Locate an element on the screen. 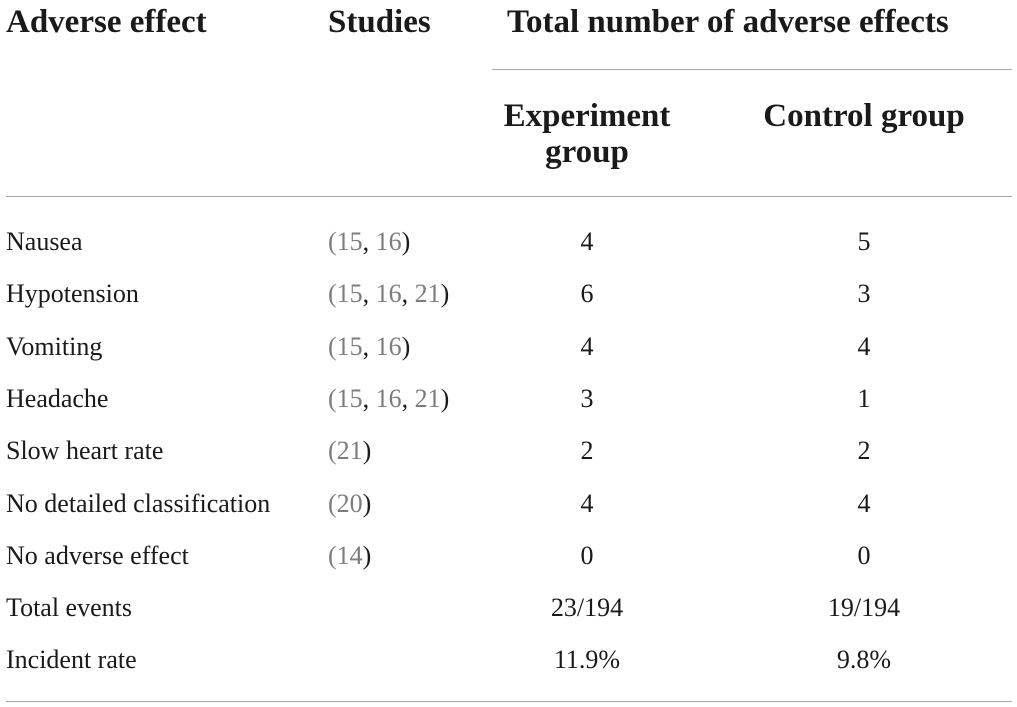 Image resolution: width=1017 pixels, height=707 pixels. header-experiment-line1: Experiment is located at coordinates (587, 116).